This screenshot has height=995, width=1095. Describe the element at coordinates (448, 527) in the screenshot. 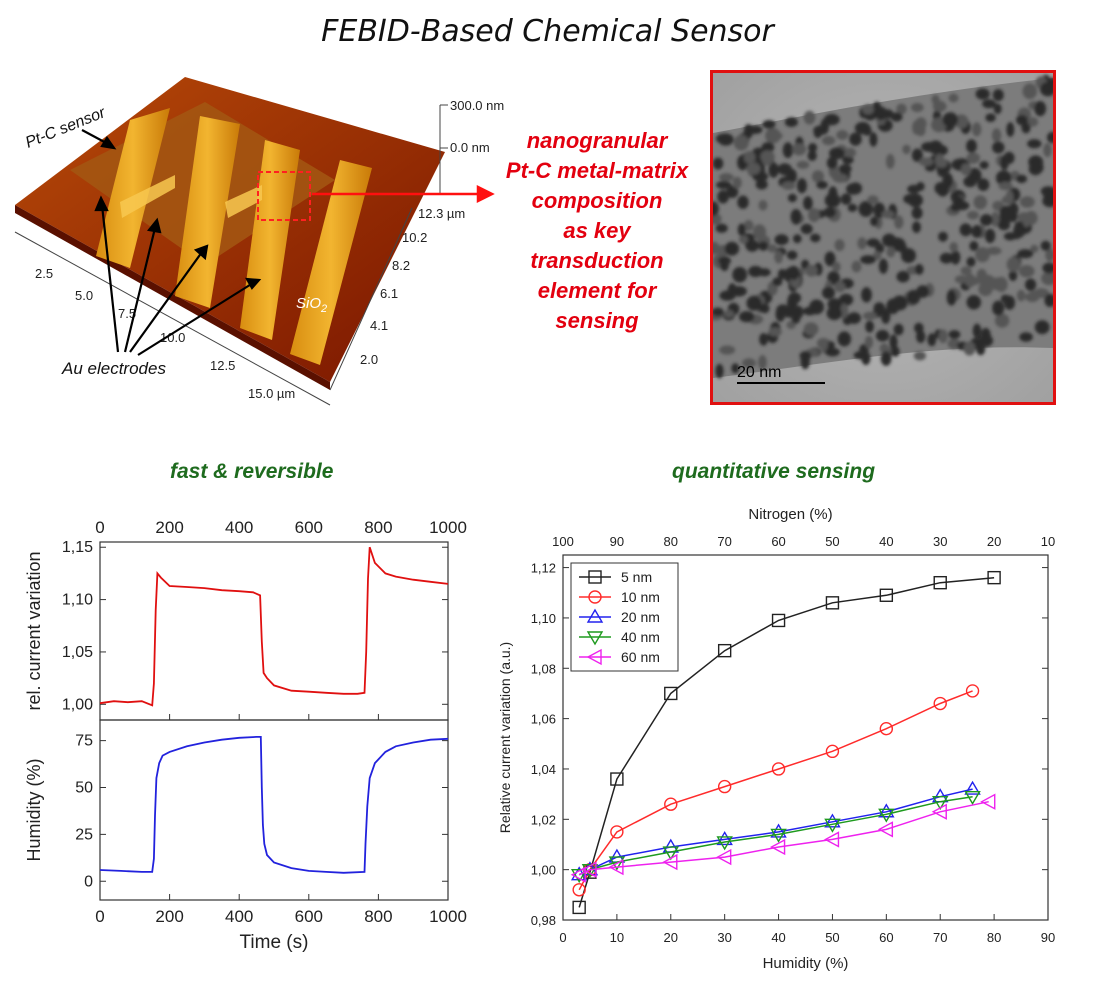

I see `x-top-tick-label: 1000` at that location.